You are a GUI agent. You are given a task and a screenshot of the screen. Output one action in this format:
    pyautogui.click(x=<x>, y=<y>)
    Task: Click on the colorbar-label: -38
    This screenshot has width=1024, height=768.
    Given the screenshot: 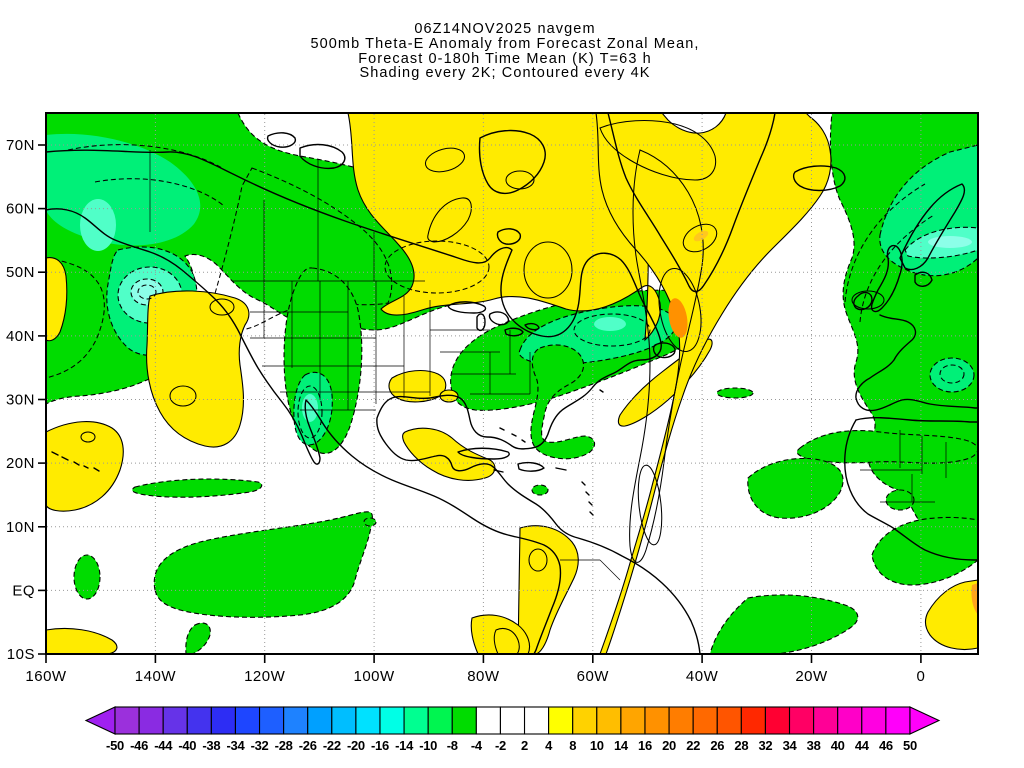 What is the action you would take?
    pyautogui.click(x=211, y=745)
    